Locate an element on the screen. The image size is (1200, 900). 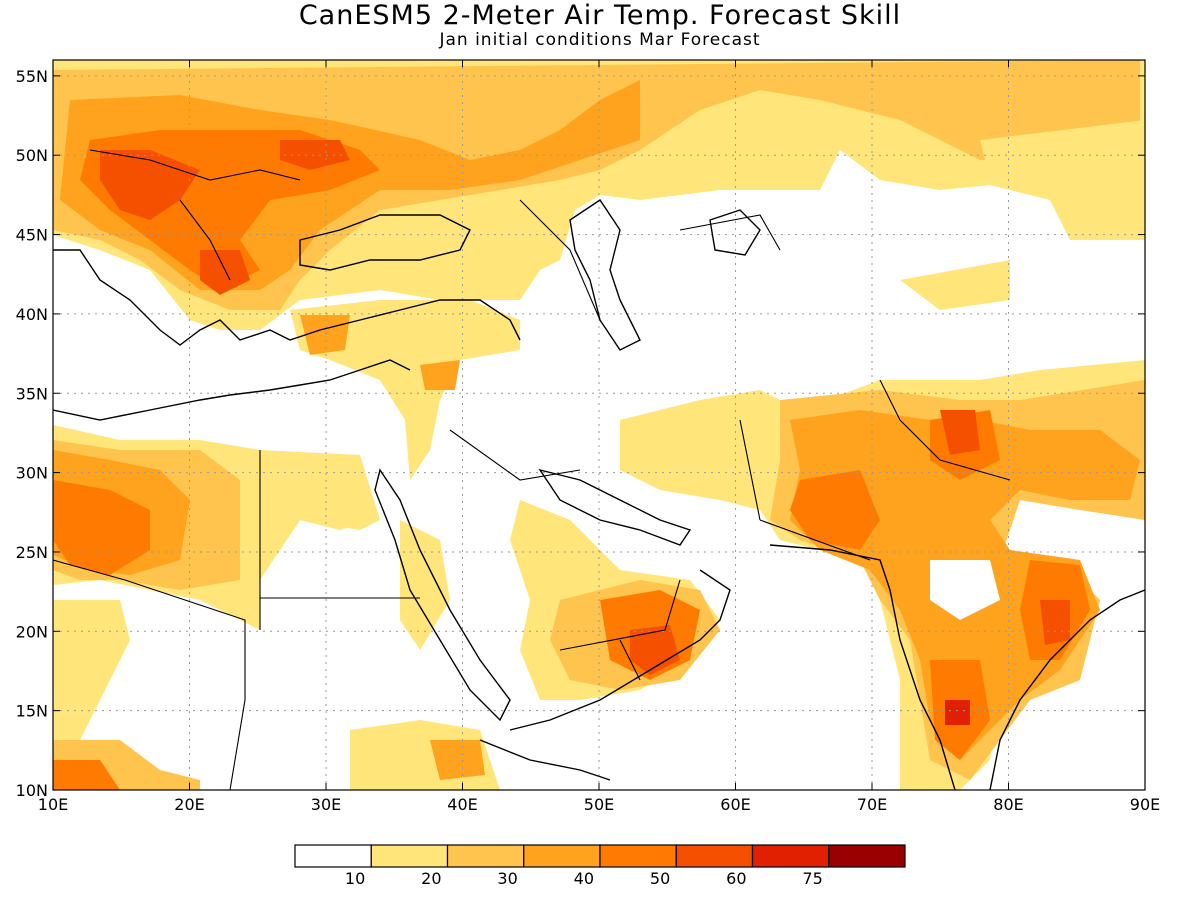
skill-region-anatolia is located at coordinates (405, 390).